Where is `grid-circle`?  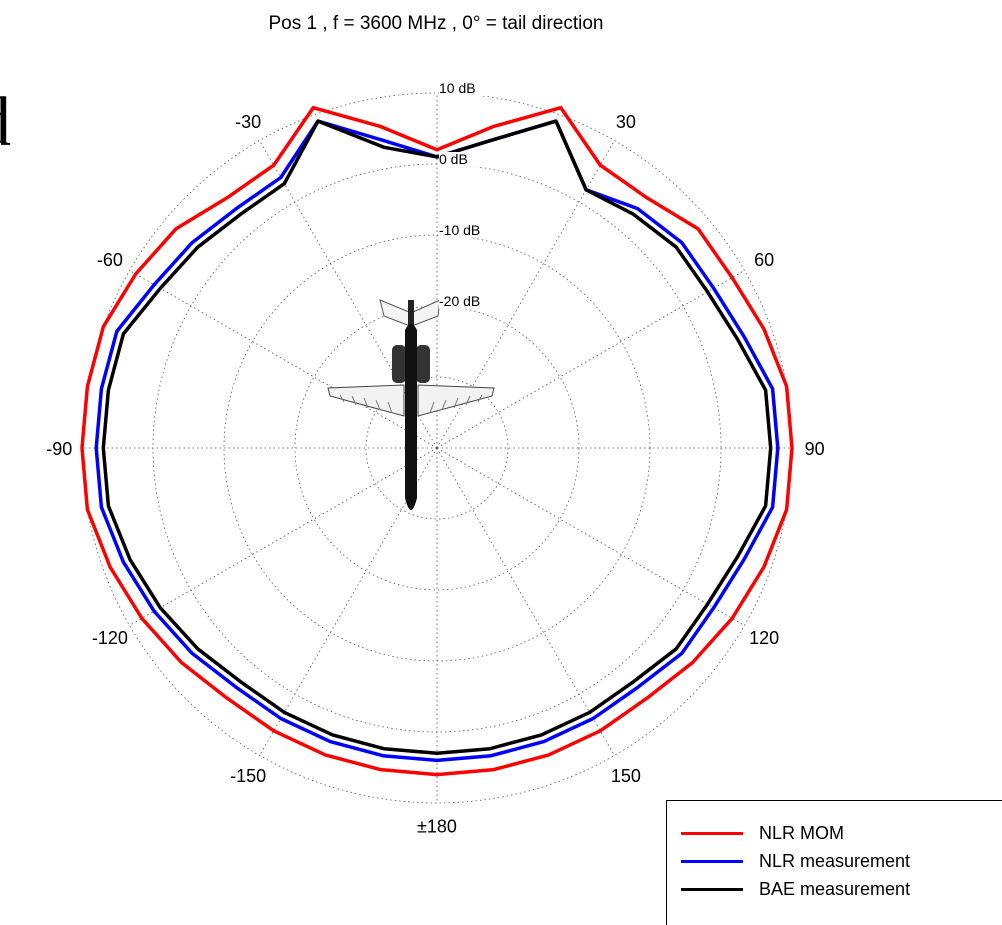 grid-circle is located at coordinates (437, 448).